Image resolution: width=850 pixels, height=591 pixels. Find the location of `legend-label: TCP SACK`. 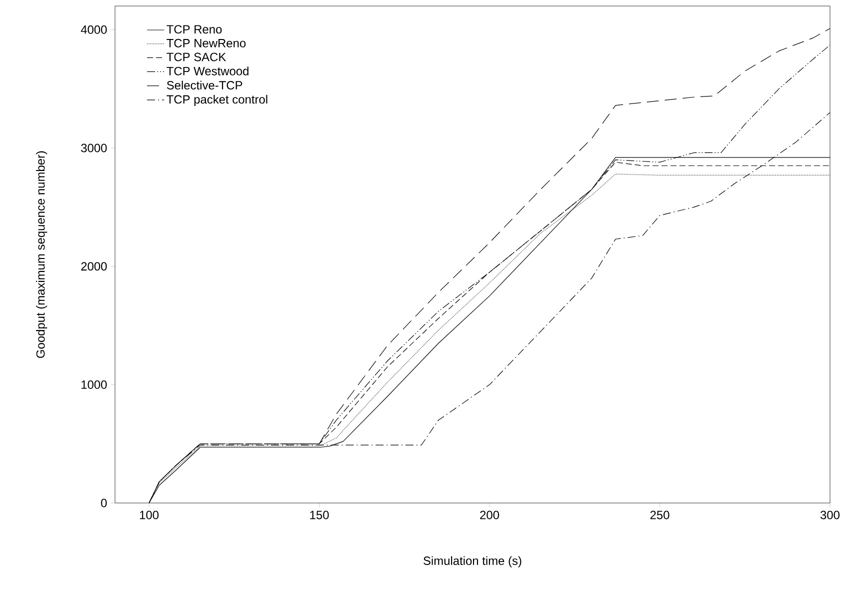

legend-label: TCP SACK is located at coordinates (196, 57).